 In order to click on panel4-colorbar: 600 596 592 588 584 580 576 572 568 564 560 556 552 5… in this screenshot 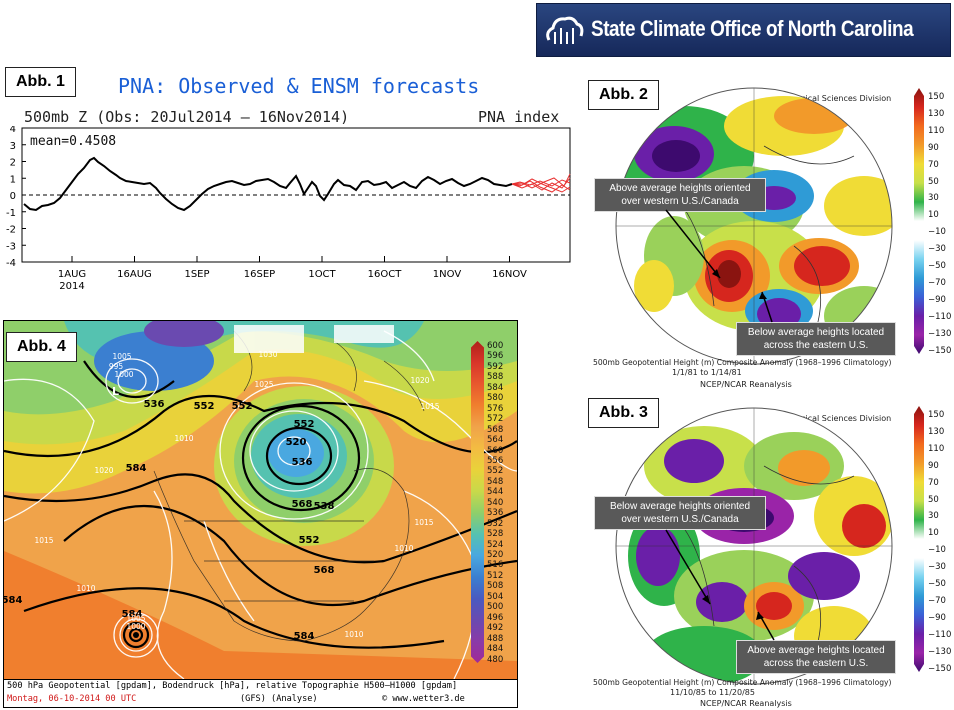, I will do `click(493, 503)`.